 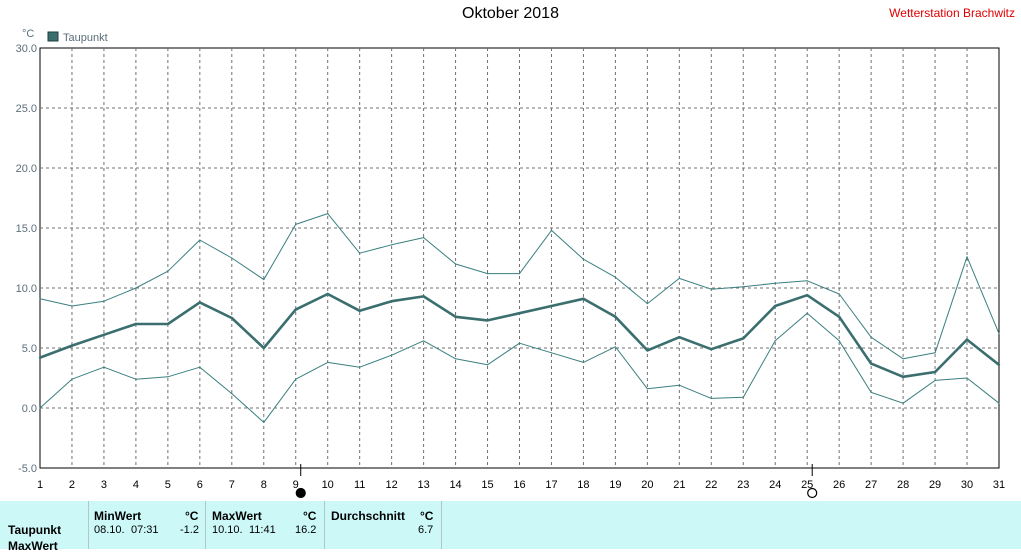 I want to click on footer-min-column: MinWert °C 08.10. 07:31 -1.2, so click(x=147, y=525).